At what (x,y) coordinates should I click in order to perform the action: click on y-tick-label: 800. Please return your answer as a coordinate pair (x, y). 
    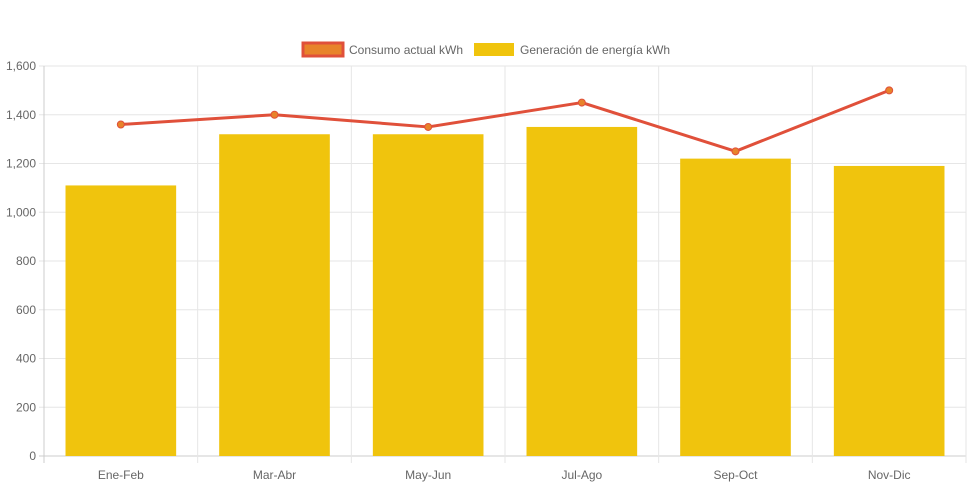
    Looking at the image, I should click on (26, 261).